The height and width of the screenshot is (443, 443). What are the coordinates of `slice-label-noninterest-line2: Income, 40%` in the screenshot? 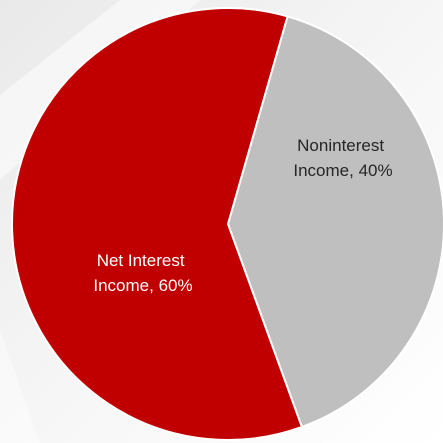 It's located at (342, 170).